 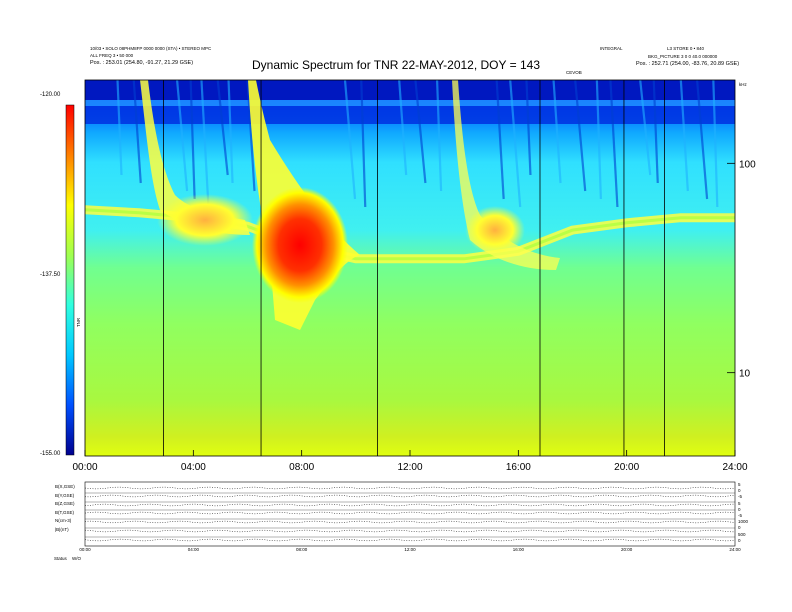 What do you see at coordinates (76, 558) in the screenshot?
I see `footer-tag: W/O` at bounding box center [76, 558].